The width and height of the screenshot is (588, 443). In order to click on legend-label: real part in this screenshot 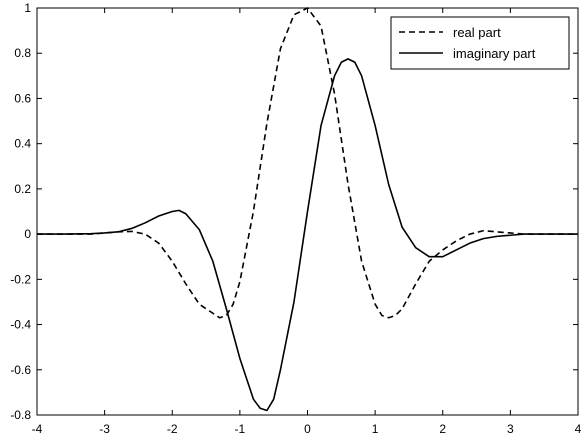, I will do `click(477, 32)`.